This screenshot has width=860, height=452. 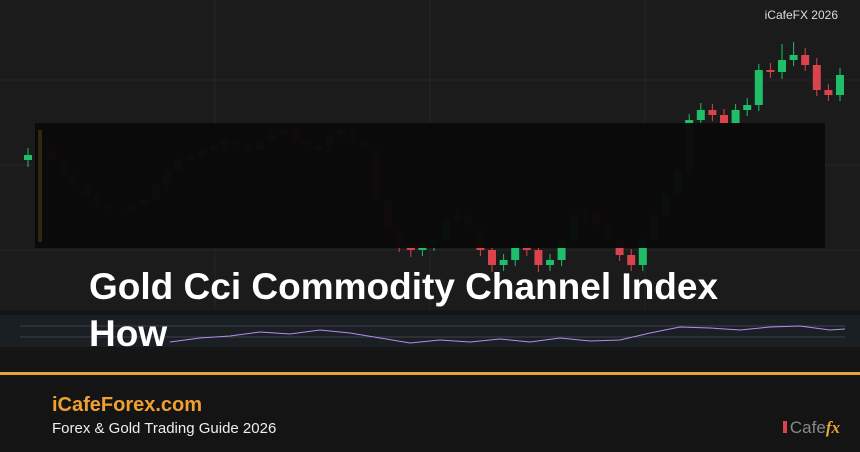 What do you see at coordinates (164, 428) in the screenshot?
I see `subtitle: Forex & Gold Trading Guide 2026` at bounding box center [164, 428].